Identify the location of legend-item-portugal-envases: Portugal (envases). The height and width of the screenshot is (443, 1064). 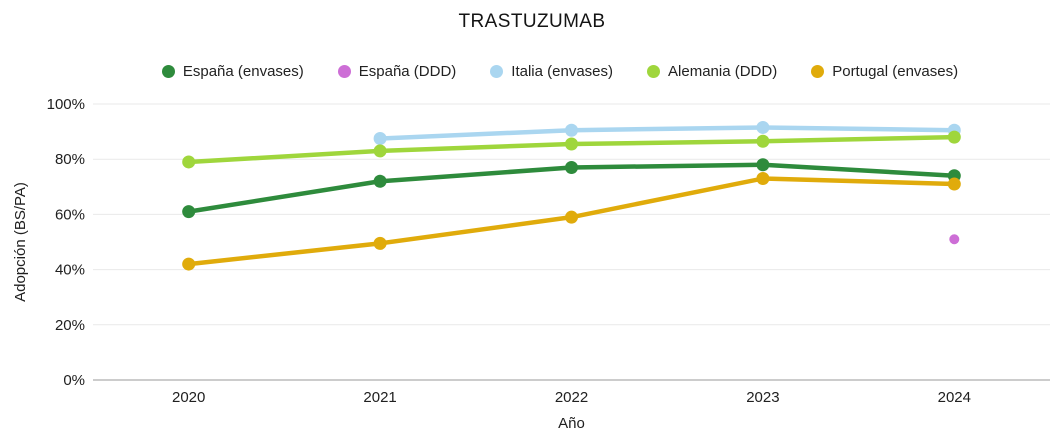
(884, 71).